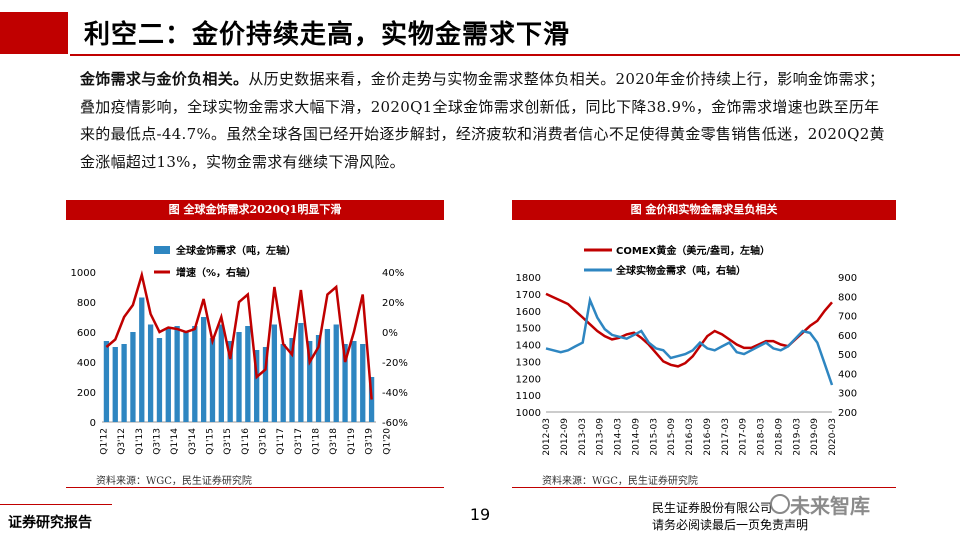 This screenshot has width=960, height=540. What do you see at coordinates (157, 441) in the screenshot?
I see `x-tick: Q3'13` at bounding box center [157, 441].